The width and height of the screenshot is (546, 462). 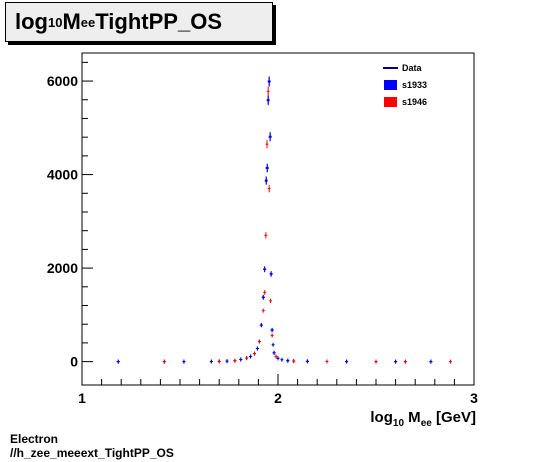 I want to click on footer-histpath: //h_zee_meeext_TightPP_OS, so click(x=92, y=453).